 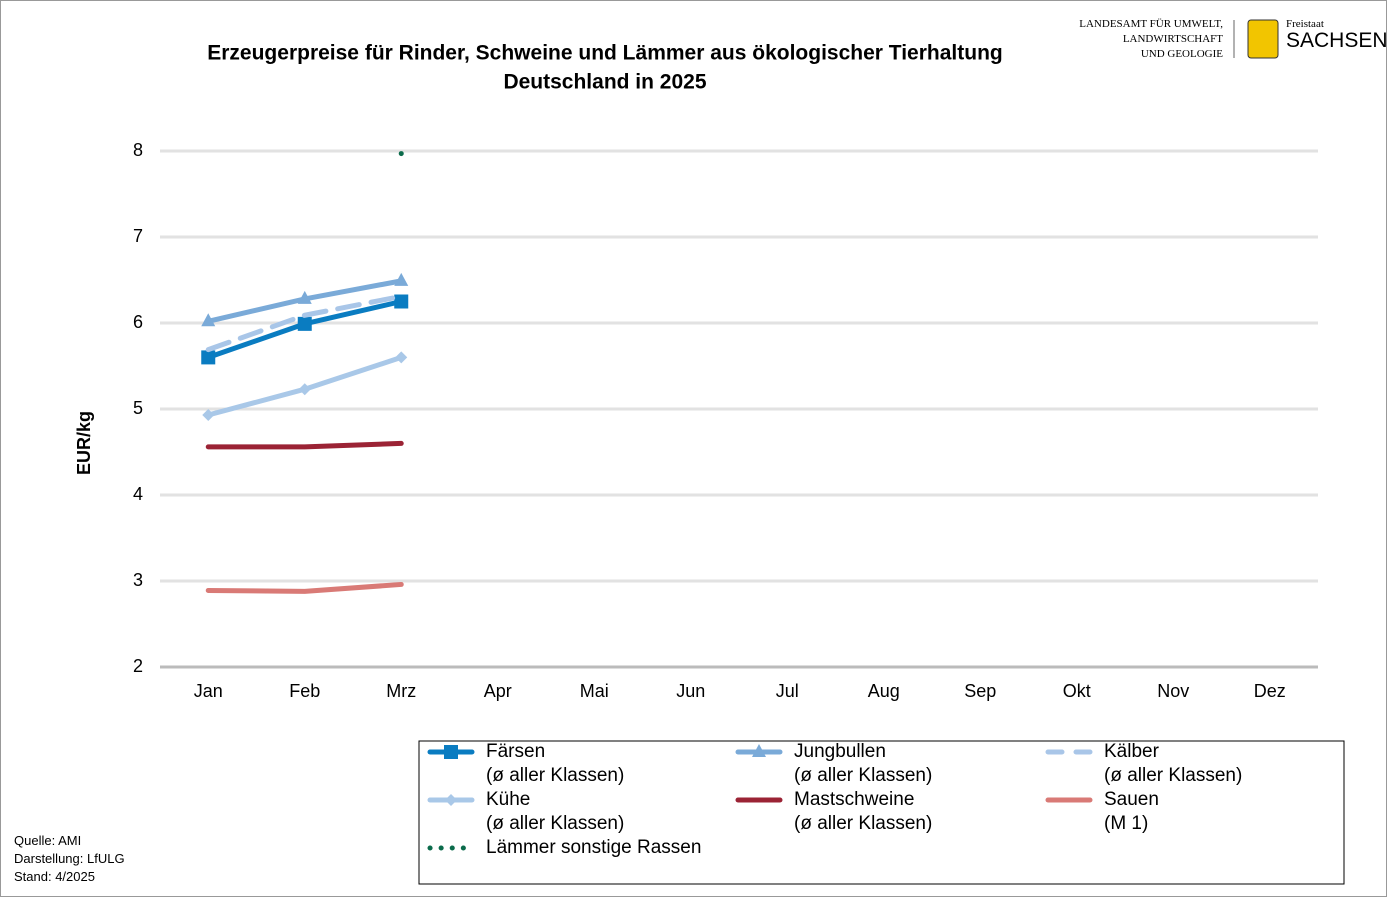 I want to click on x-tick-label: Mrz, so click(x=401, y=691).